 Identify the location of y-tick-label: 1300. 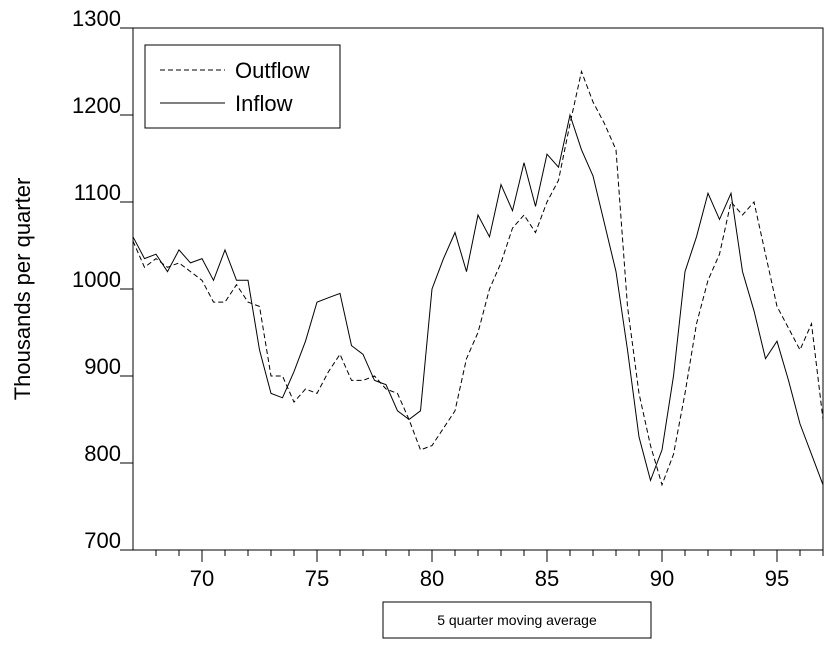
(96, 18).